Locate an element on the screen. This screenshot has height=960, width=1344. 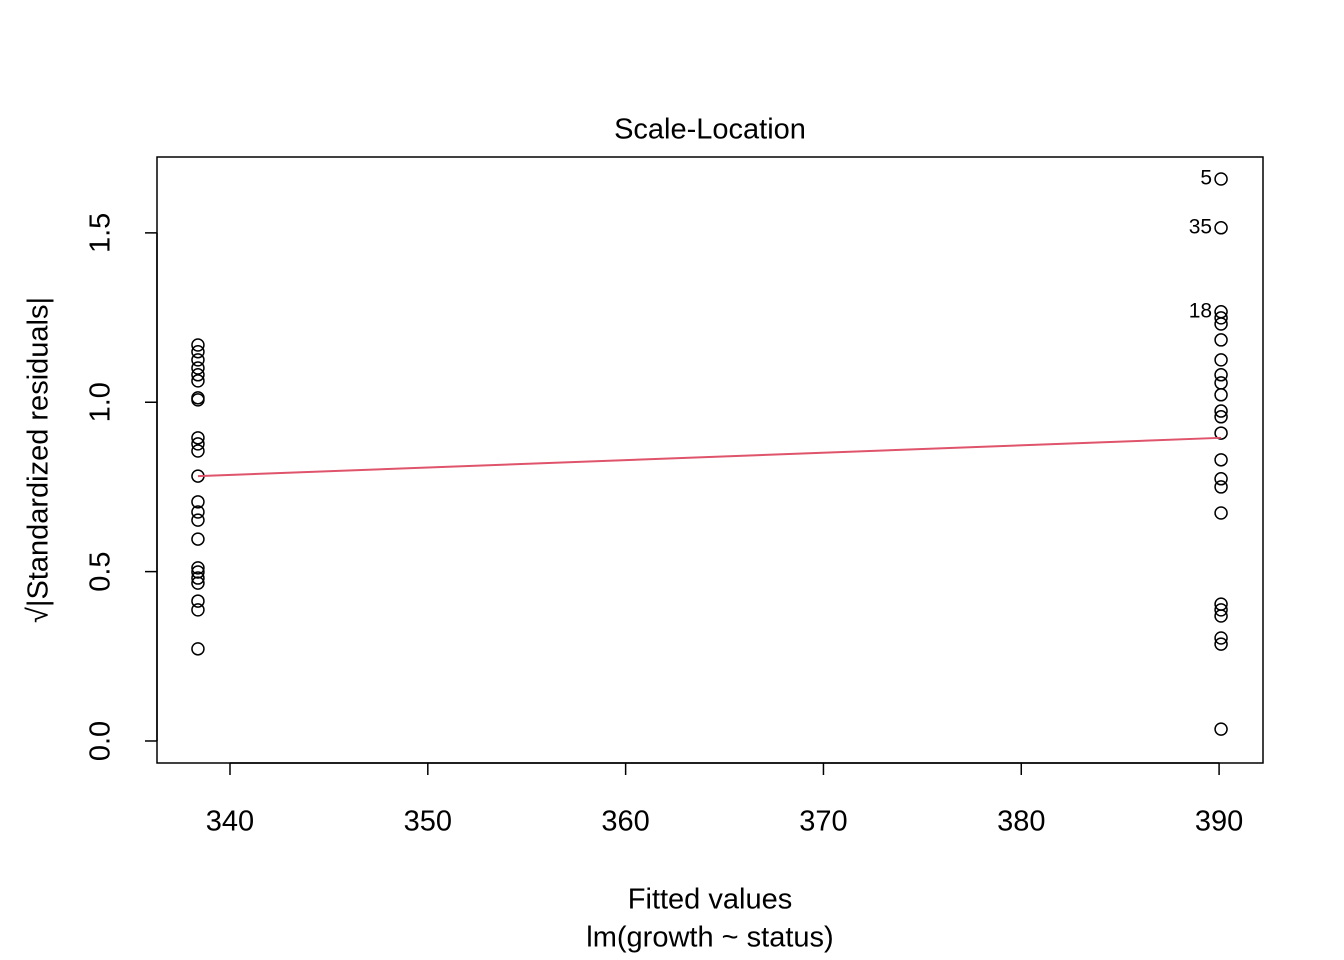
point-label: 5 is located at coordinates (1206, 178).